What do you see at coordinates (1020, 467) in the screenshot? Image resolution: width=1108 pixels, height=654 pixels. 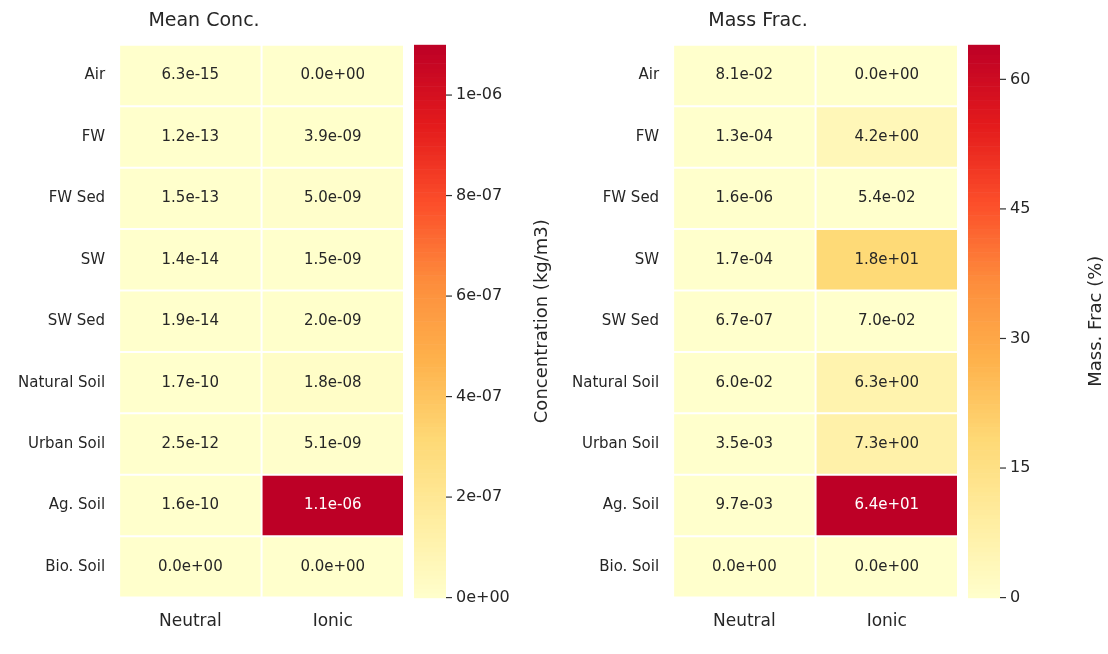 I see `color-bar-label: 15` at bounding box center [1020, 467].